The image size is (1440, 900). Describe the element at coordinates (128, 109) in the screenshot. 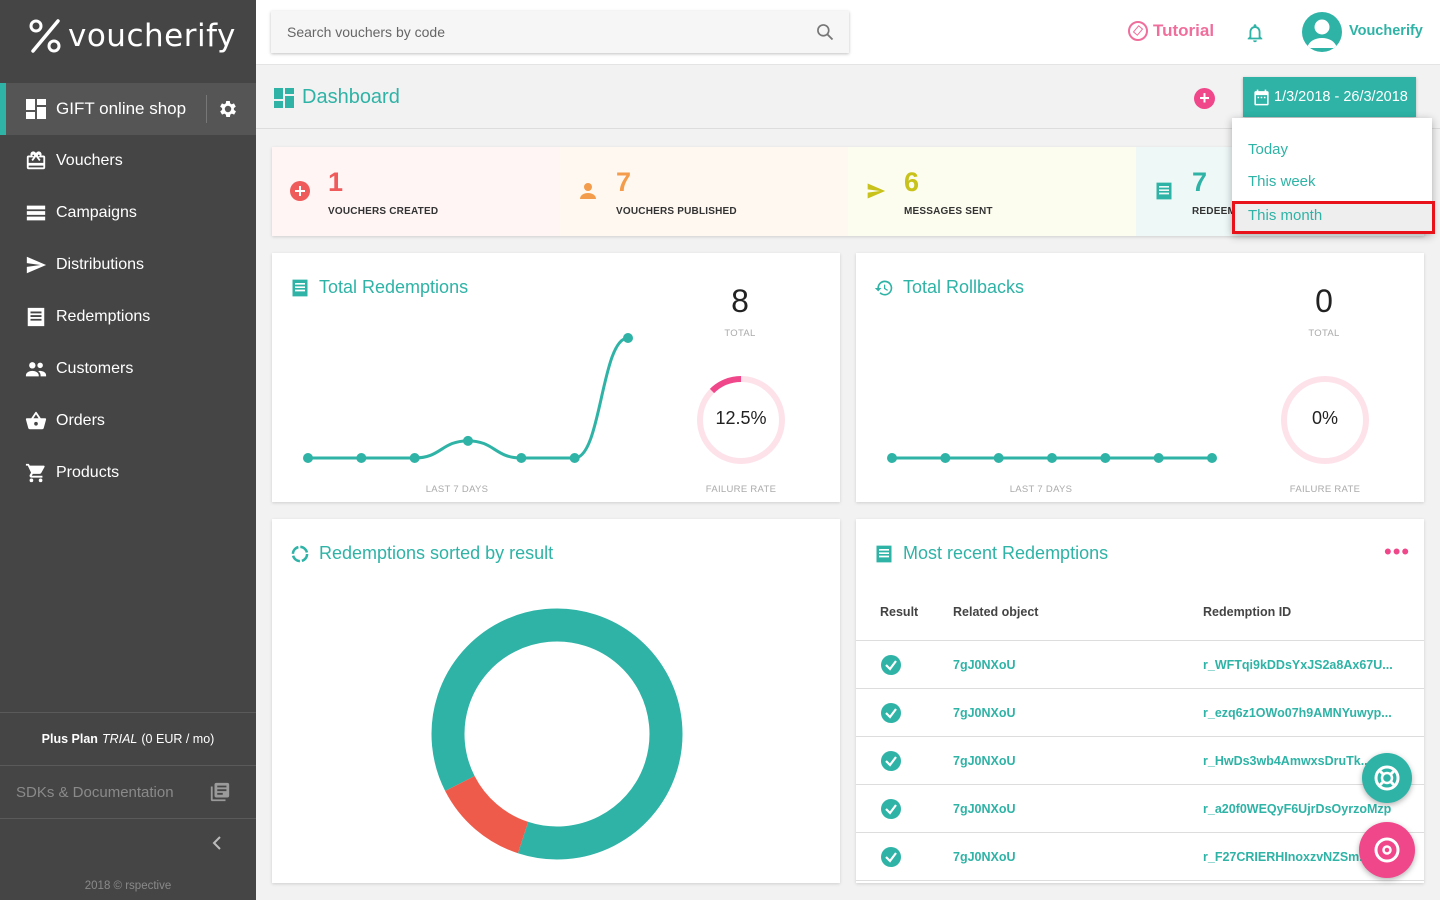

I see `project-selector: GIFT online shop` at that location.